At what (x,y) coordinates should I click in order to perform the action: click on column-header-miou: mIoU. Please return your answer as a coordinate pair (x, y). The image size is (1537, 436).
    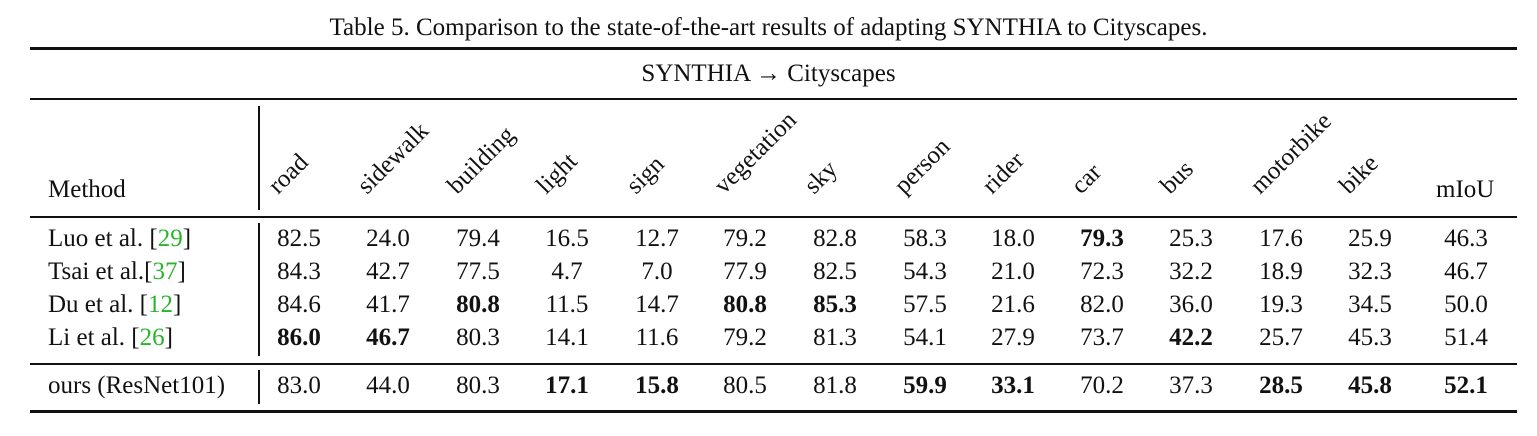
    Looking at the image, I should click on (1465, 189).